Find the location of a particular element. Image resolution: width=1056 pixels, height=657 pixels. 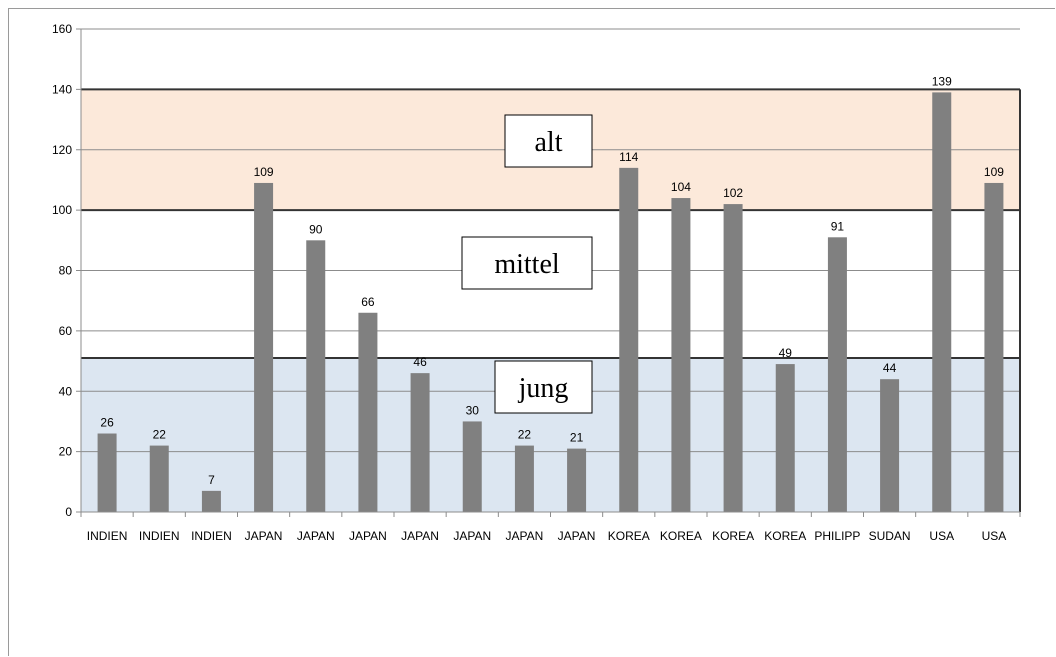

y-tick-label: 40 is located at coordinates (66, 391).